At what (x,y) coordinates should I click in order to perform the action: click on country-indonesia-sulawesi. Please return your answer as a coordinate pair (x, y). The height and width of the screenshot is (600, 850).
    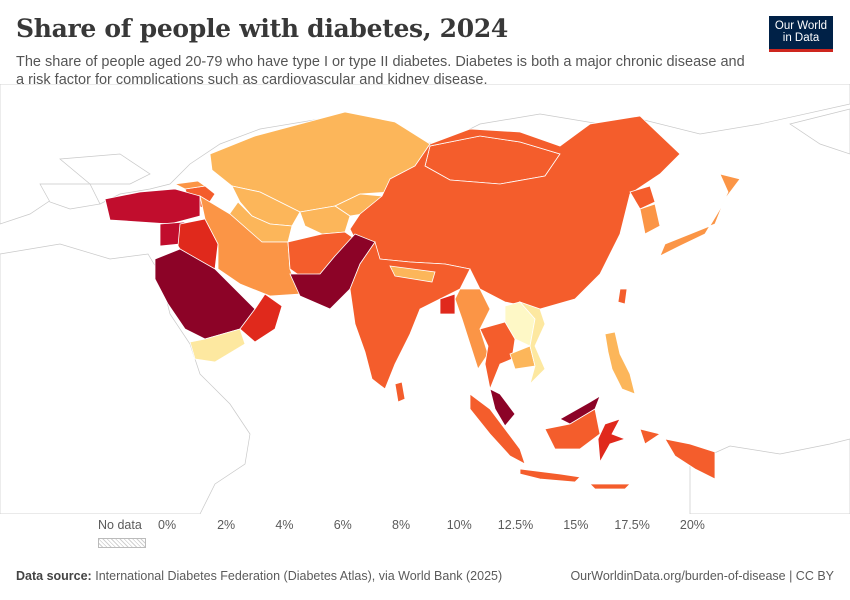
    Looking at the image, I should click on (612, 441).